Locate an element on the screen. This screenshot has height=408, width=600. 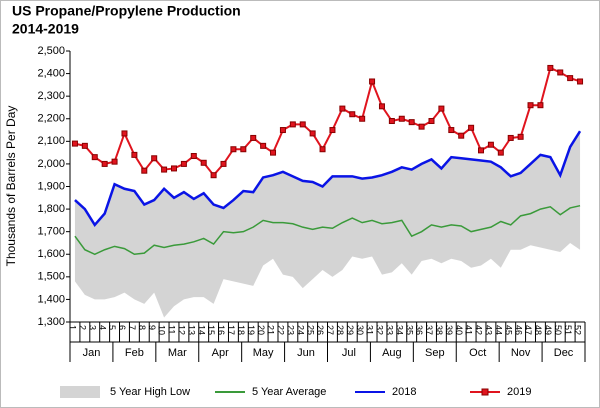
x-tick-label: 11 is located at coordinates (172, 329).